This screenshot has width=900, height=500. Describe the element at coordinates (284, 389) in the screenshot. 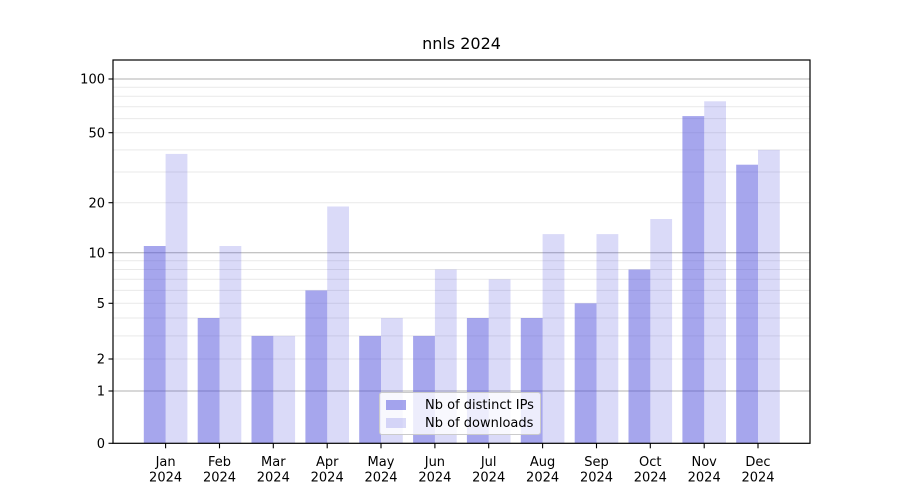

I see `bar-downloads-Mar` at that location.